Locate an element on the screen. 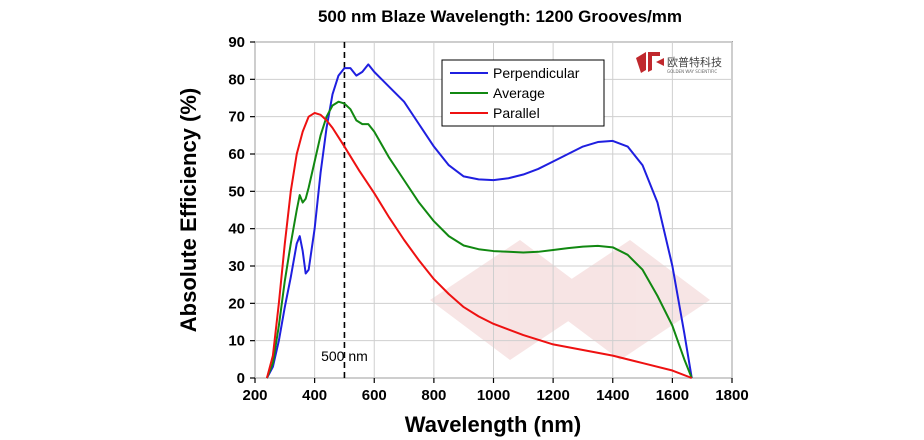 The width and height of the screenshot is (924, 440). logo-name: 欧普特科技 is located at coordinates (694, 62).